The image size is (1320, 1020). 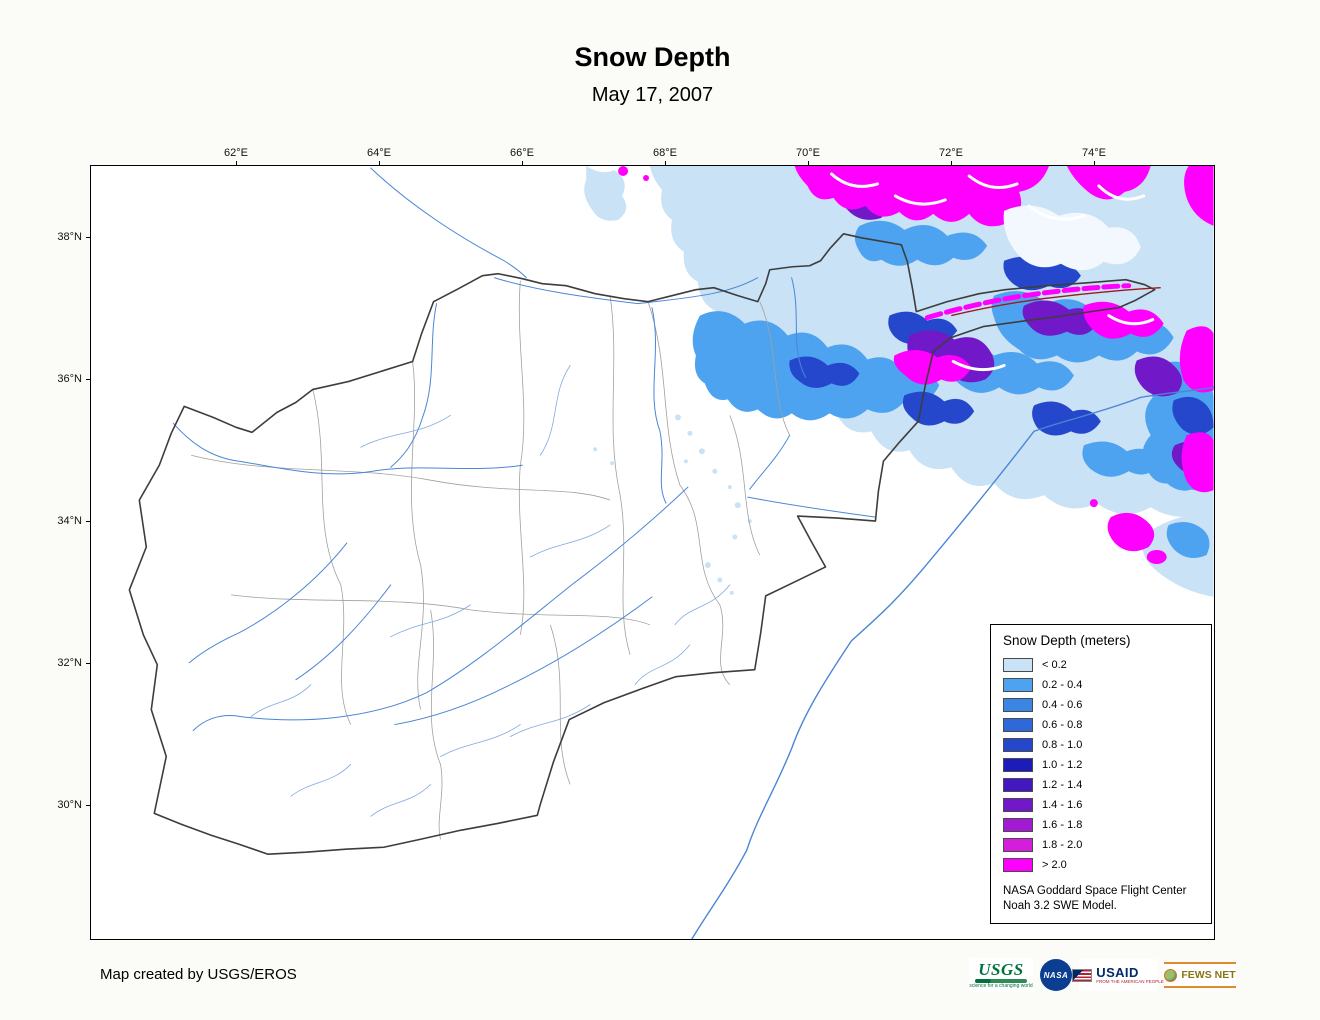 I want to click on legend-row: < 0.2, so click(x=1102, y=665).